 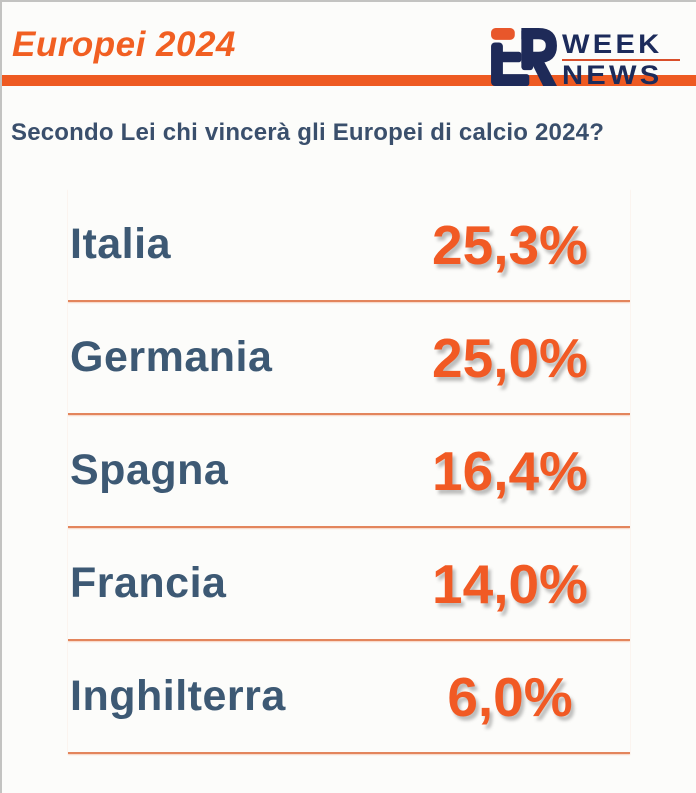 I want to click on country-label: Germania, so click(x=171, y=357).